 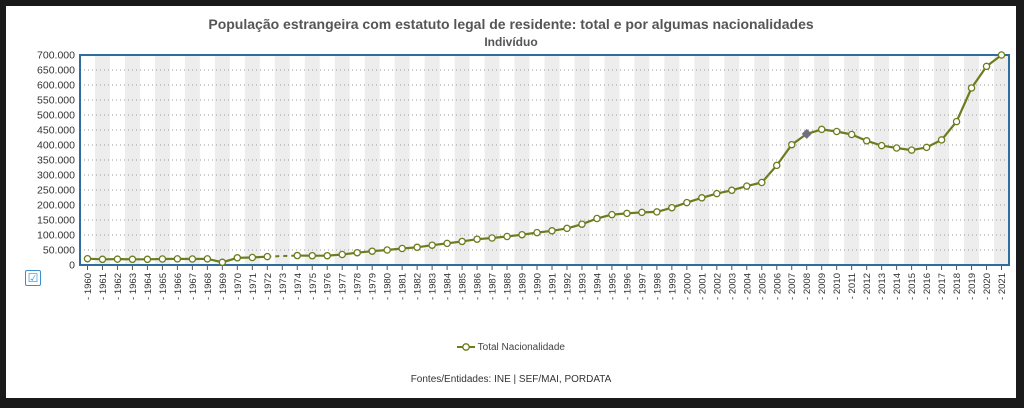 I want to click on x-tick-label: - 1994, so click(x=597, y=286).